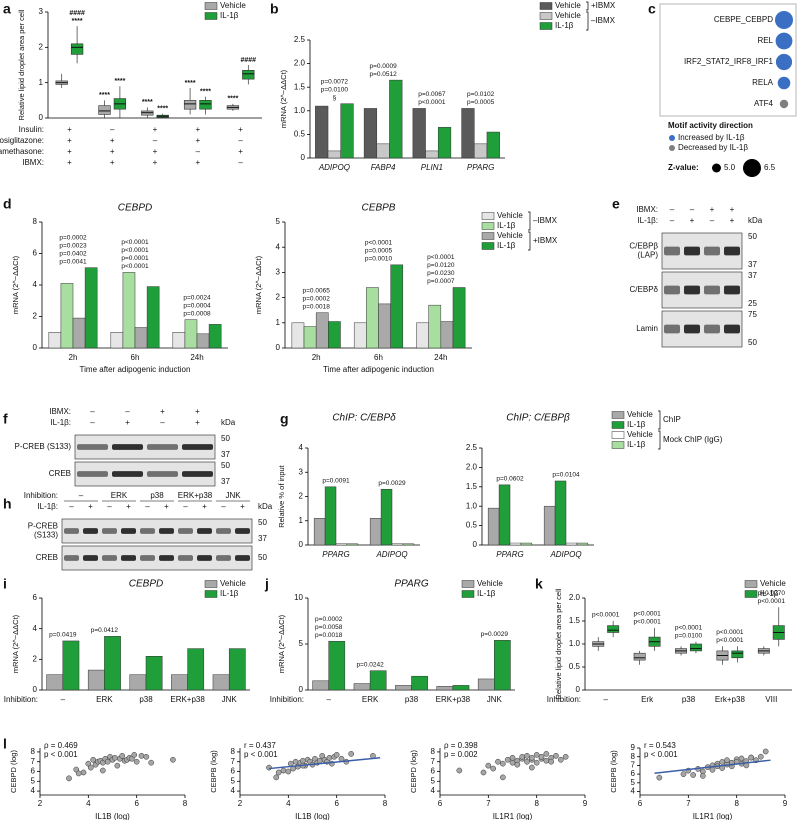 The height and width of the screenshot is (820, 800). I want to click on p-value: p=0.0270, so click(772, 593).